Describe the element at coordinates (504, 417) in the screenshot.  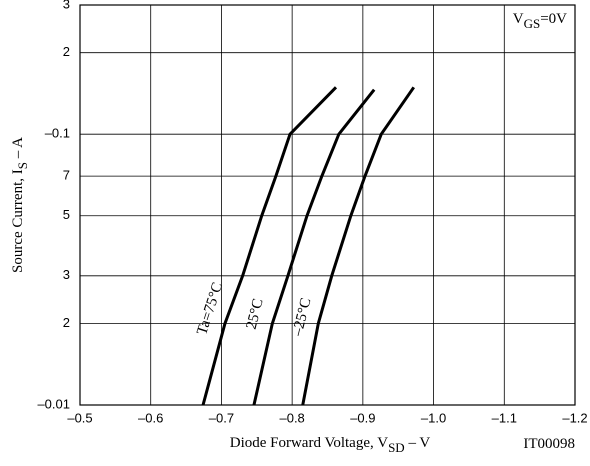
I see `x-tick-label: –1.1` at that location.